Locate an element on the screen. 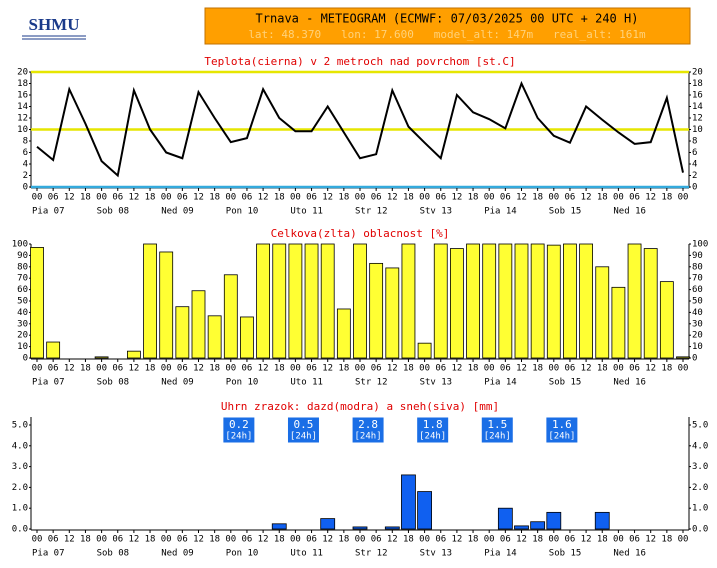 This screenshot has height=568, width=717. y-tick-label: 10 is located at coordinates (22, 130).